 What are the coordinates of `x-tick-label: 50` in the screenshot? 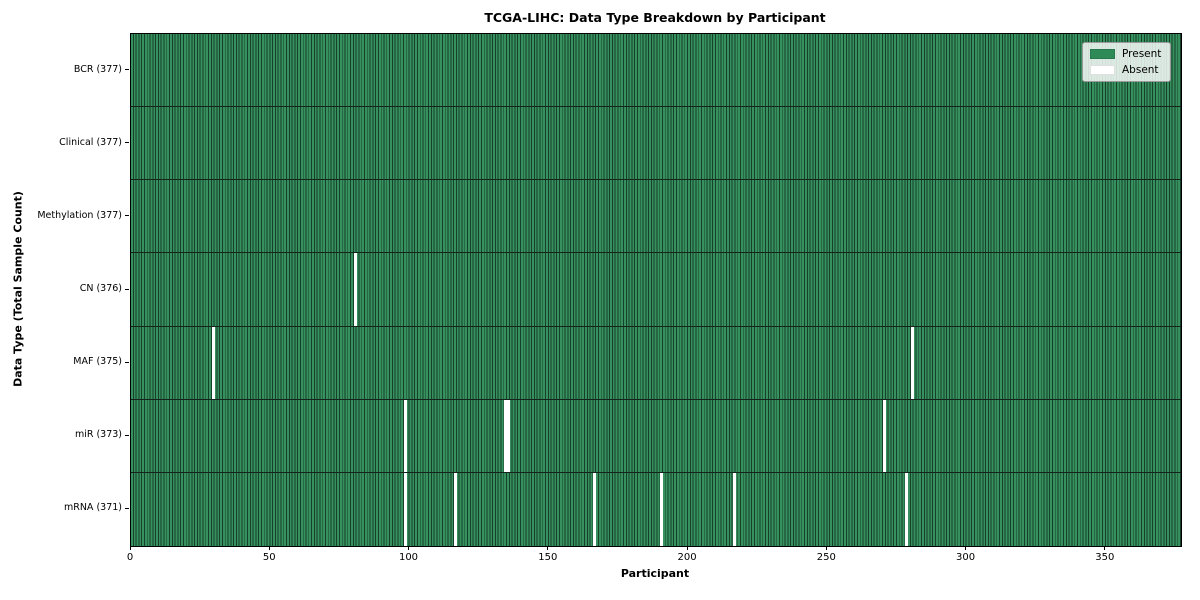 It's located at (269, 557).